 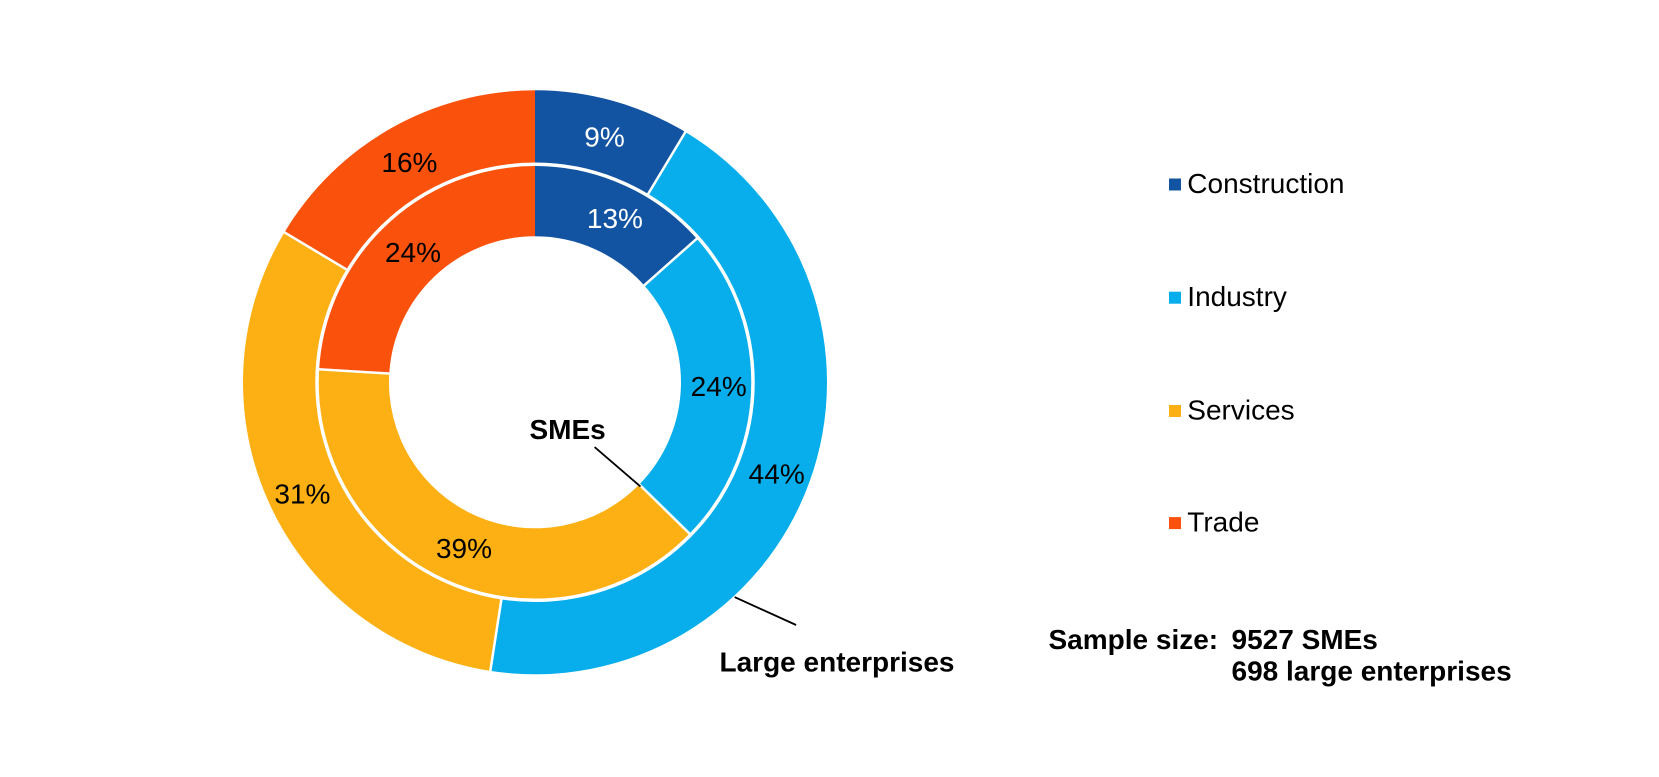 What do you see at coordinates (1305, 639) in the screenshot?
I see `svg-text: 9527 SMEs` at bounding box center [1305, 639].